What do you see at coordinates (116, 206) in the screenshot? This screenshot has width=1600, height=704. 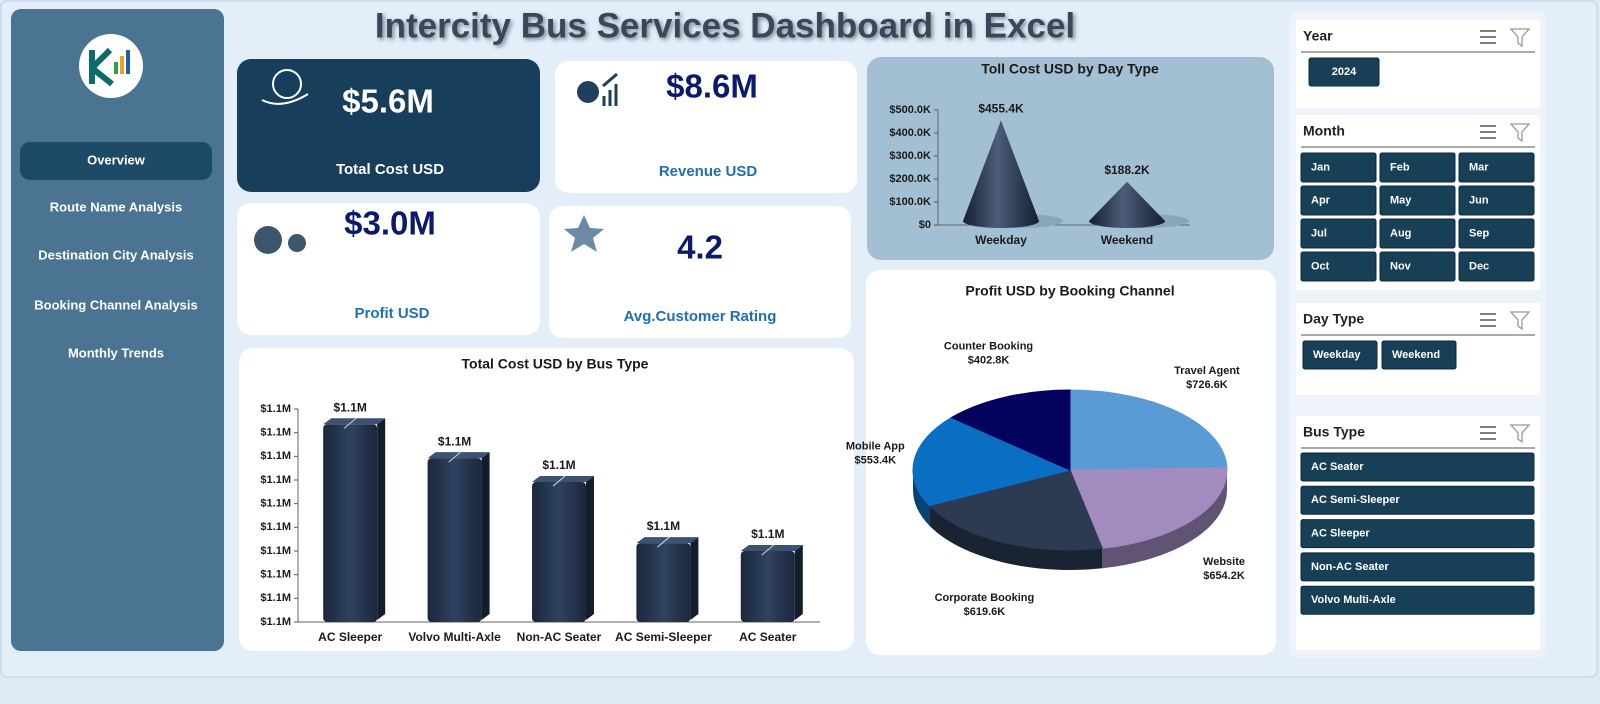 I see `nav-item: Route Name Analysis` at bounding box center [116, 206].